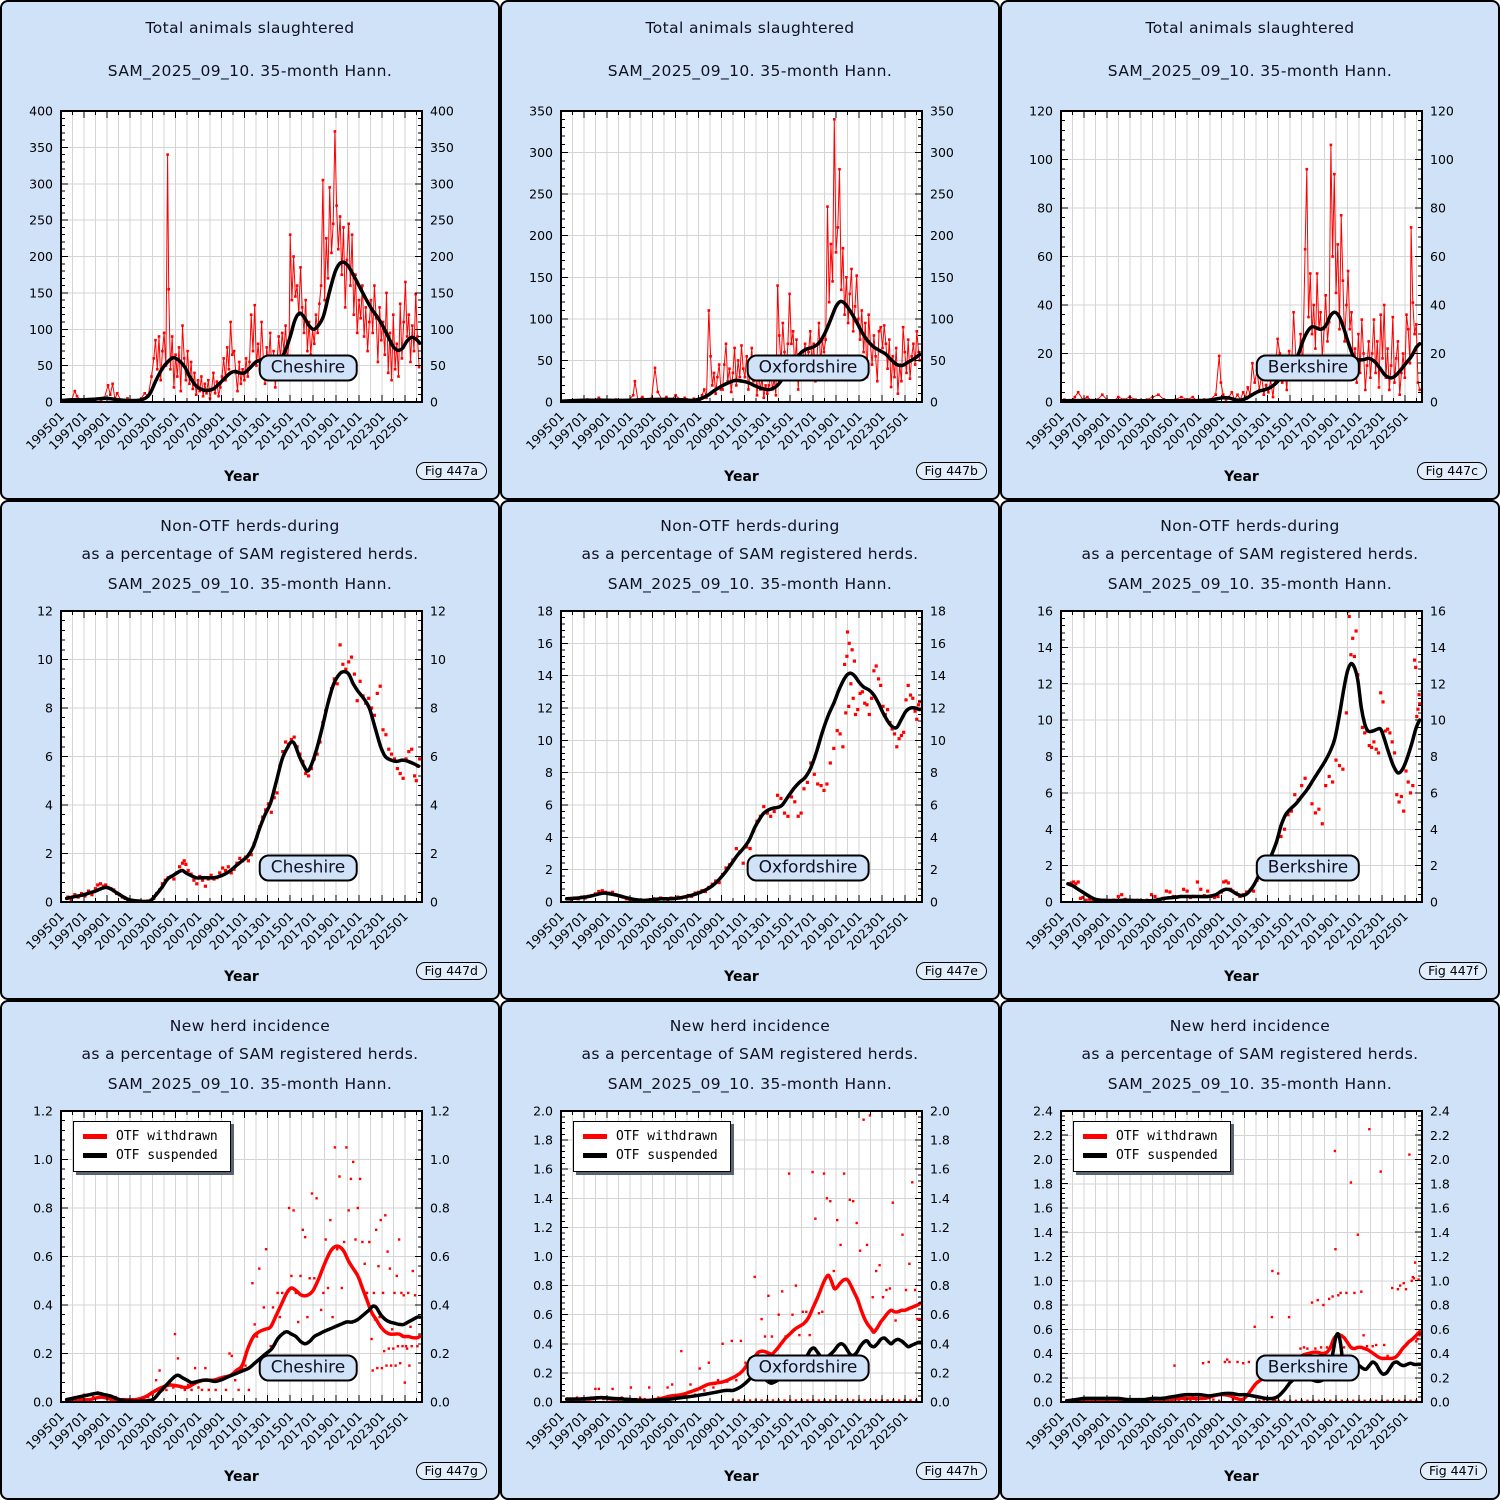 The image size is (1500, 1500). Describe the element at coordinates (442, 183) in the screenshot. I see `y-tick-label: 300` at that location.